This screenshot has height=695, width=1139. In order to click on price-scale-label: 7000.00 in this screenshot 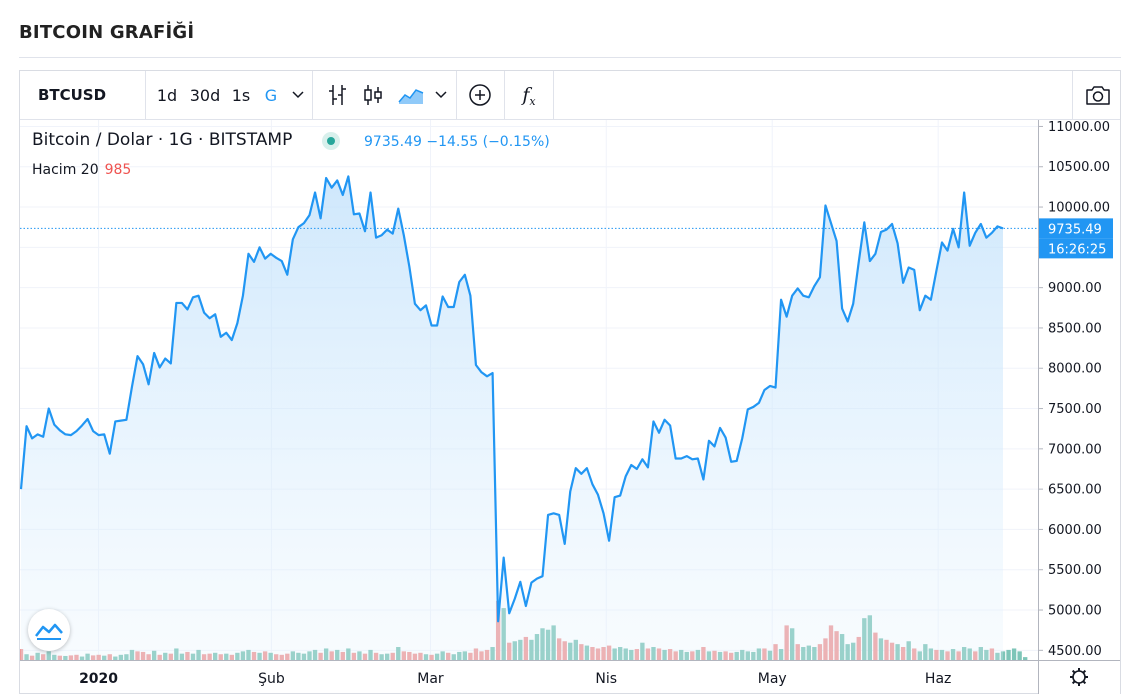, I will do `click(1075, 449)`.